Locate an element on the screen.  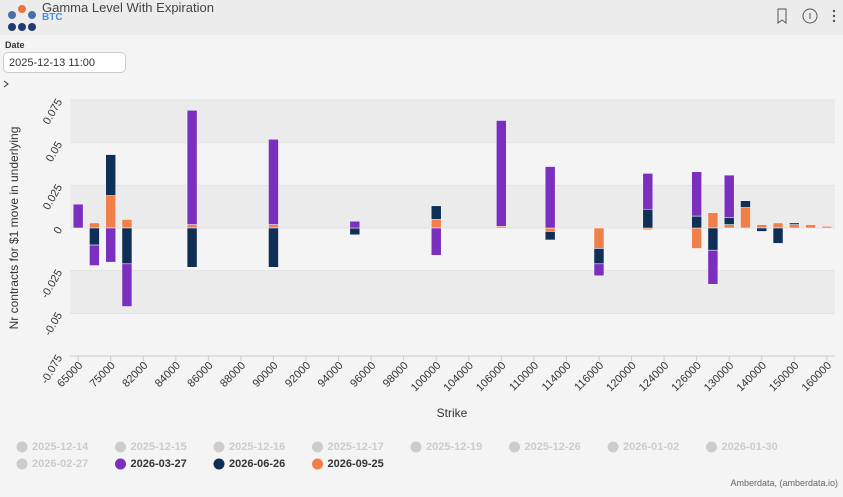
y-tick-label: -0.025 is located at coordinates (52, 284).